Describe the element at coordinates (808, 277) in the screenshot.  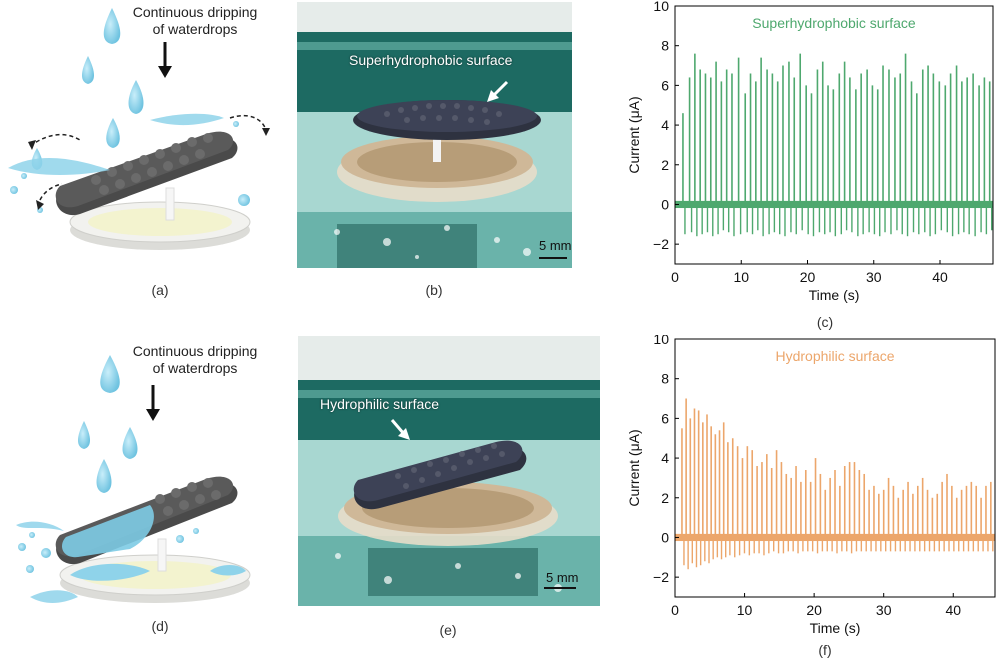
I see `chart-c-xtick-label: 20` at that location.